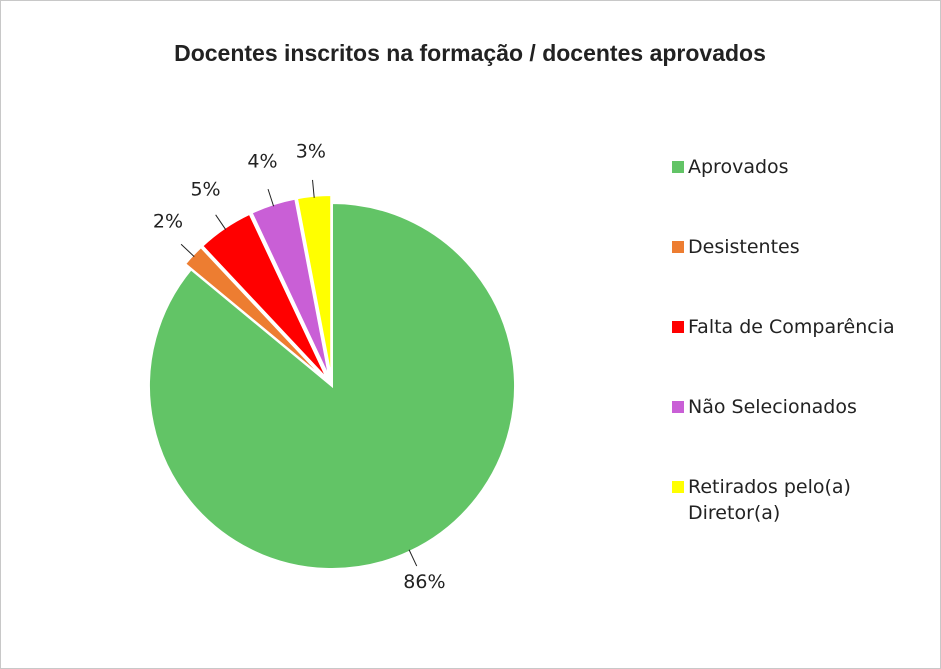  Describe the element at coordinates (168, 221) in the screenshot. I see `data-label: 2%` at that location.